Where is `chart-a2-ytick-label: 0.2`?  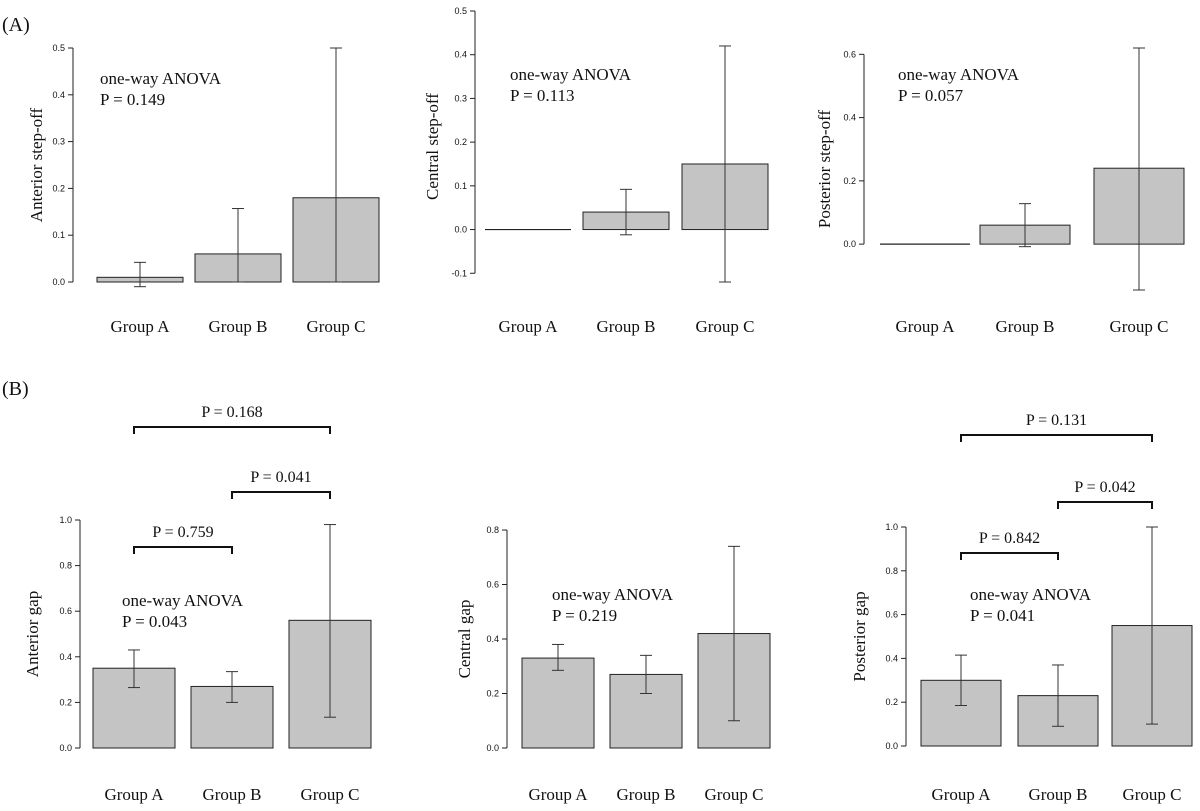 chart-a2-ytick-label: 0.2 is located at coordinates (460, 142).